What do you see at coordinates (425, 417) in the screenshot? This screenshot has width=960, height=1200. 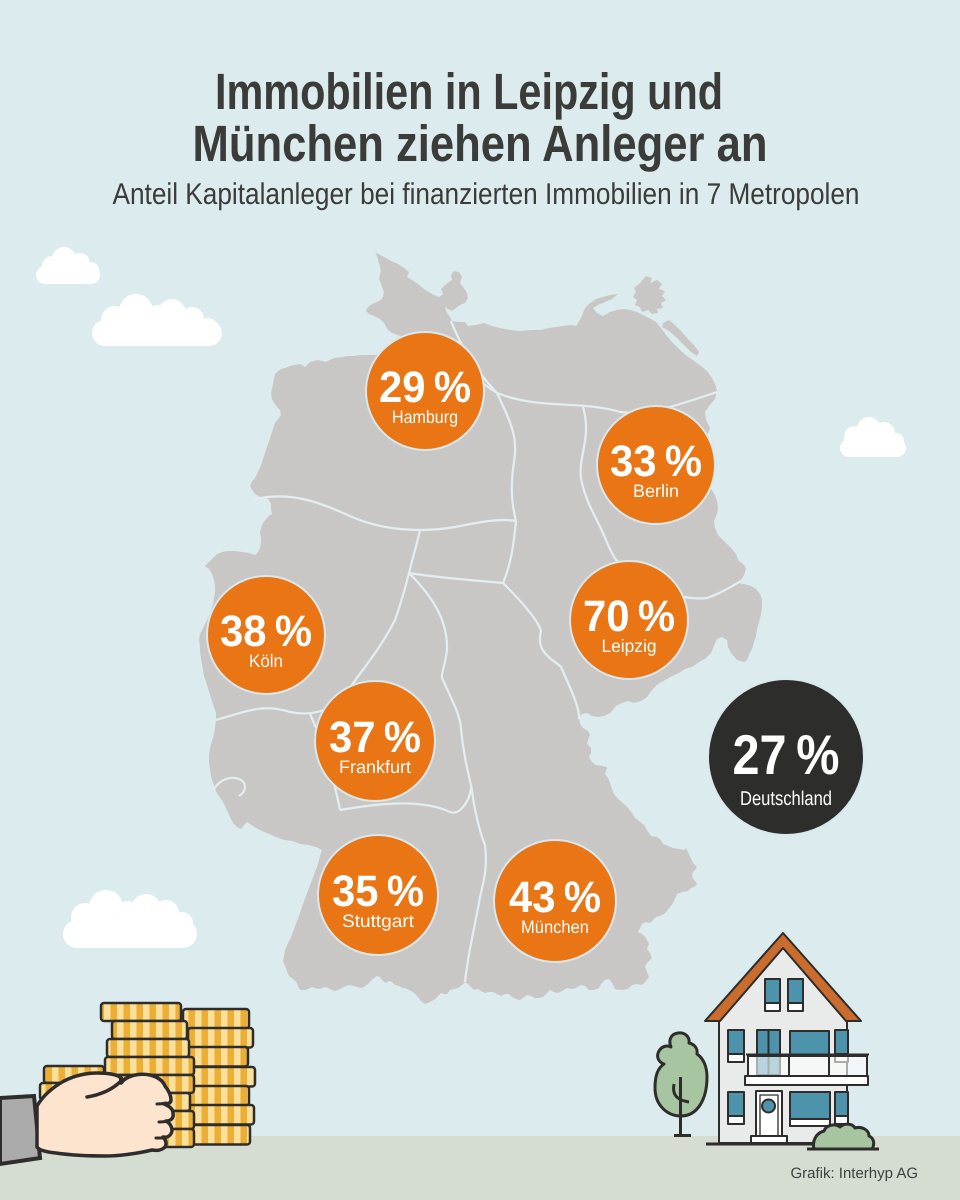 I see `svg-text: Hamburg` at bounding box center [425, 417].